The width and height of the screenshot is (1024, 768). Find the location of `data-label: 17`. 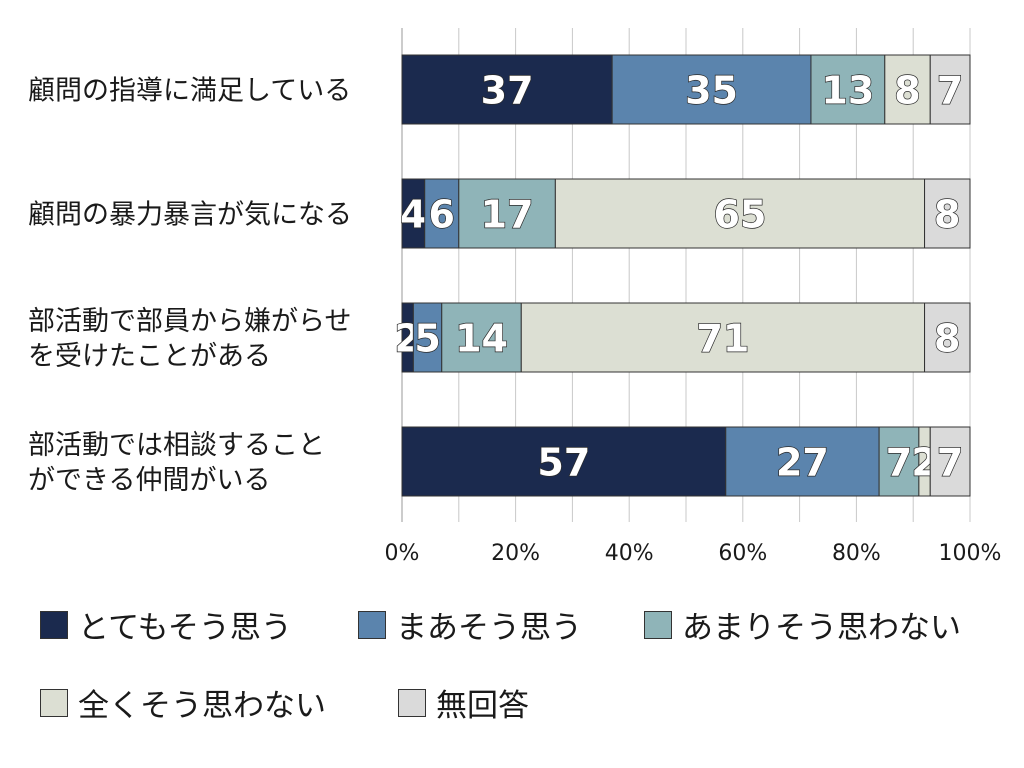

data-label: 17 is located at coordinates (507, 215).